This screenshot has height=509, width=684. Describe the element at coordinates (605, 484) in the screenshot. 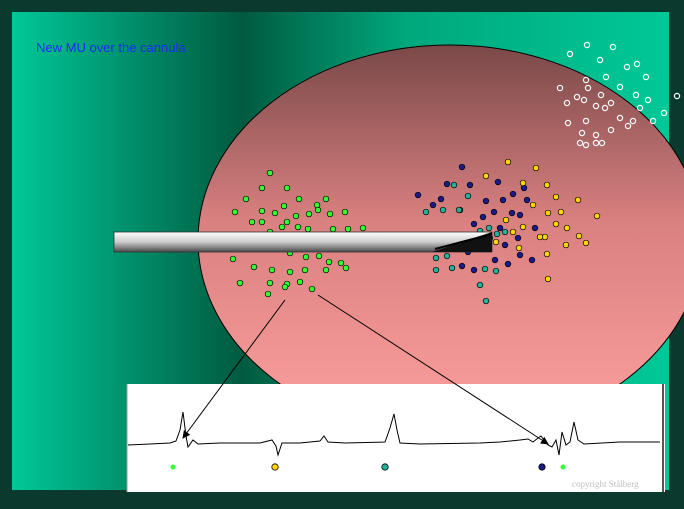

I see `copyright-notice: copyright Stålberg` at that location.